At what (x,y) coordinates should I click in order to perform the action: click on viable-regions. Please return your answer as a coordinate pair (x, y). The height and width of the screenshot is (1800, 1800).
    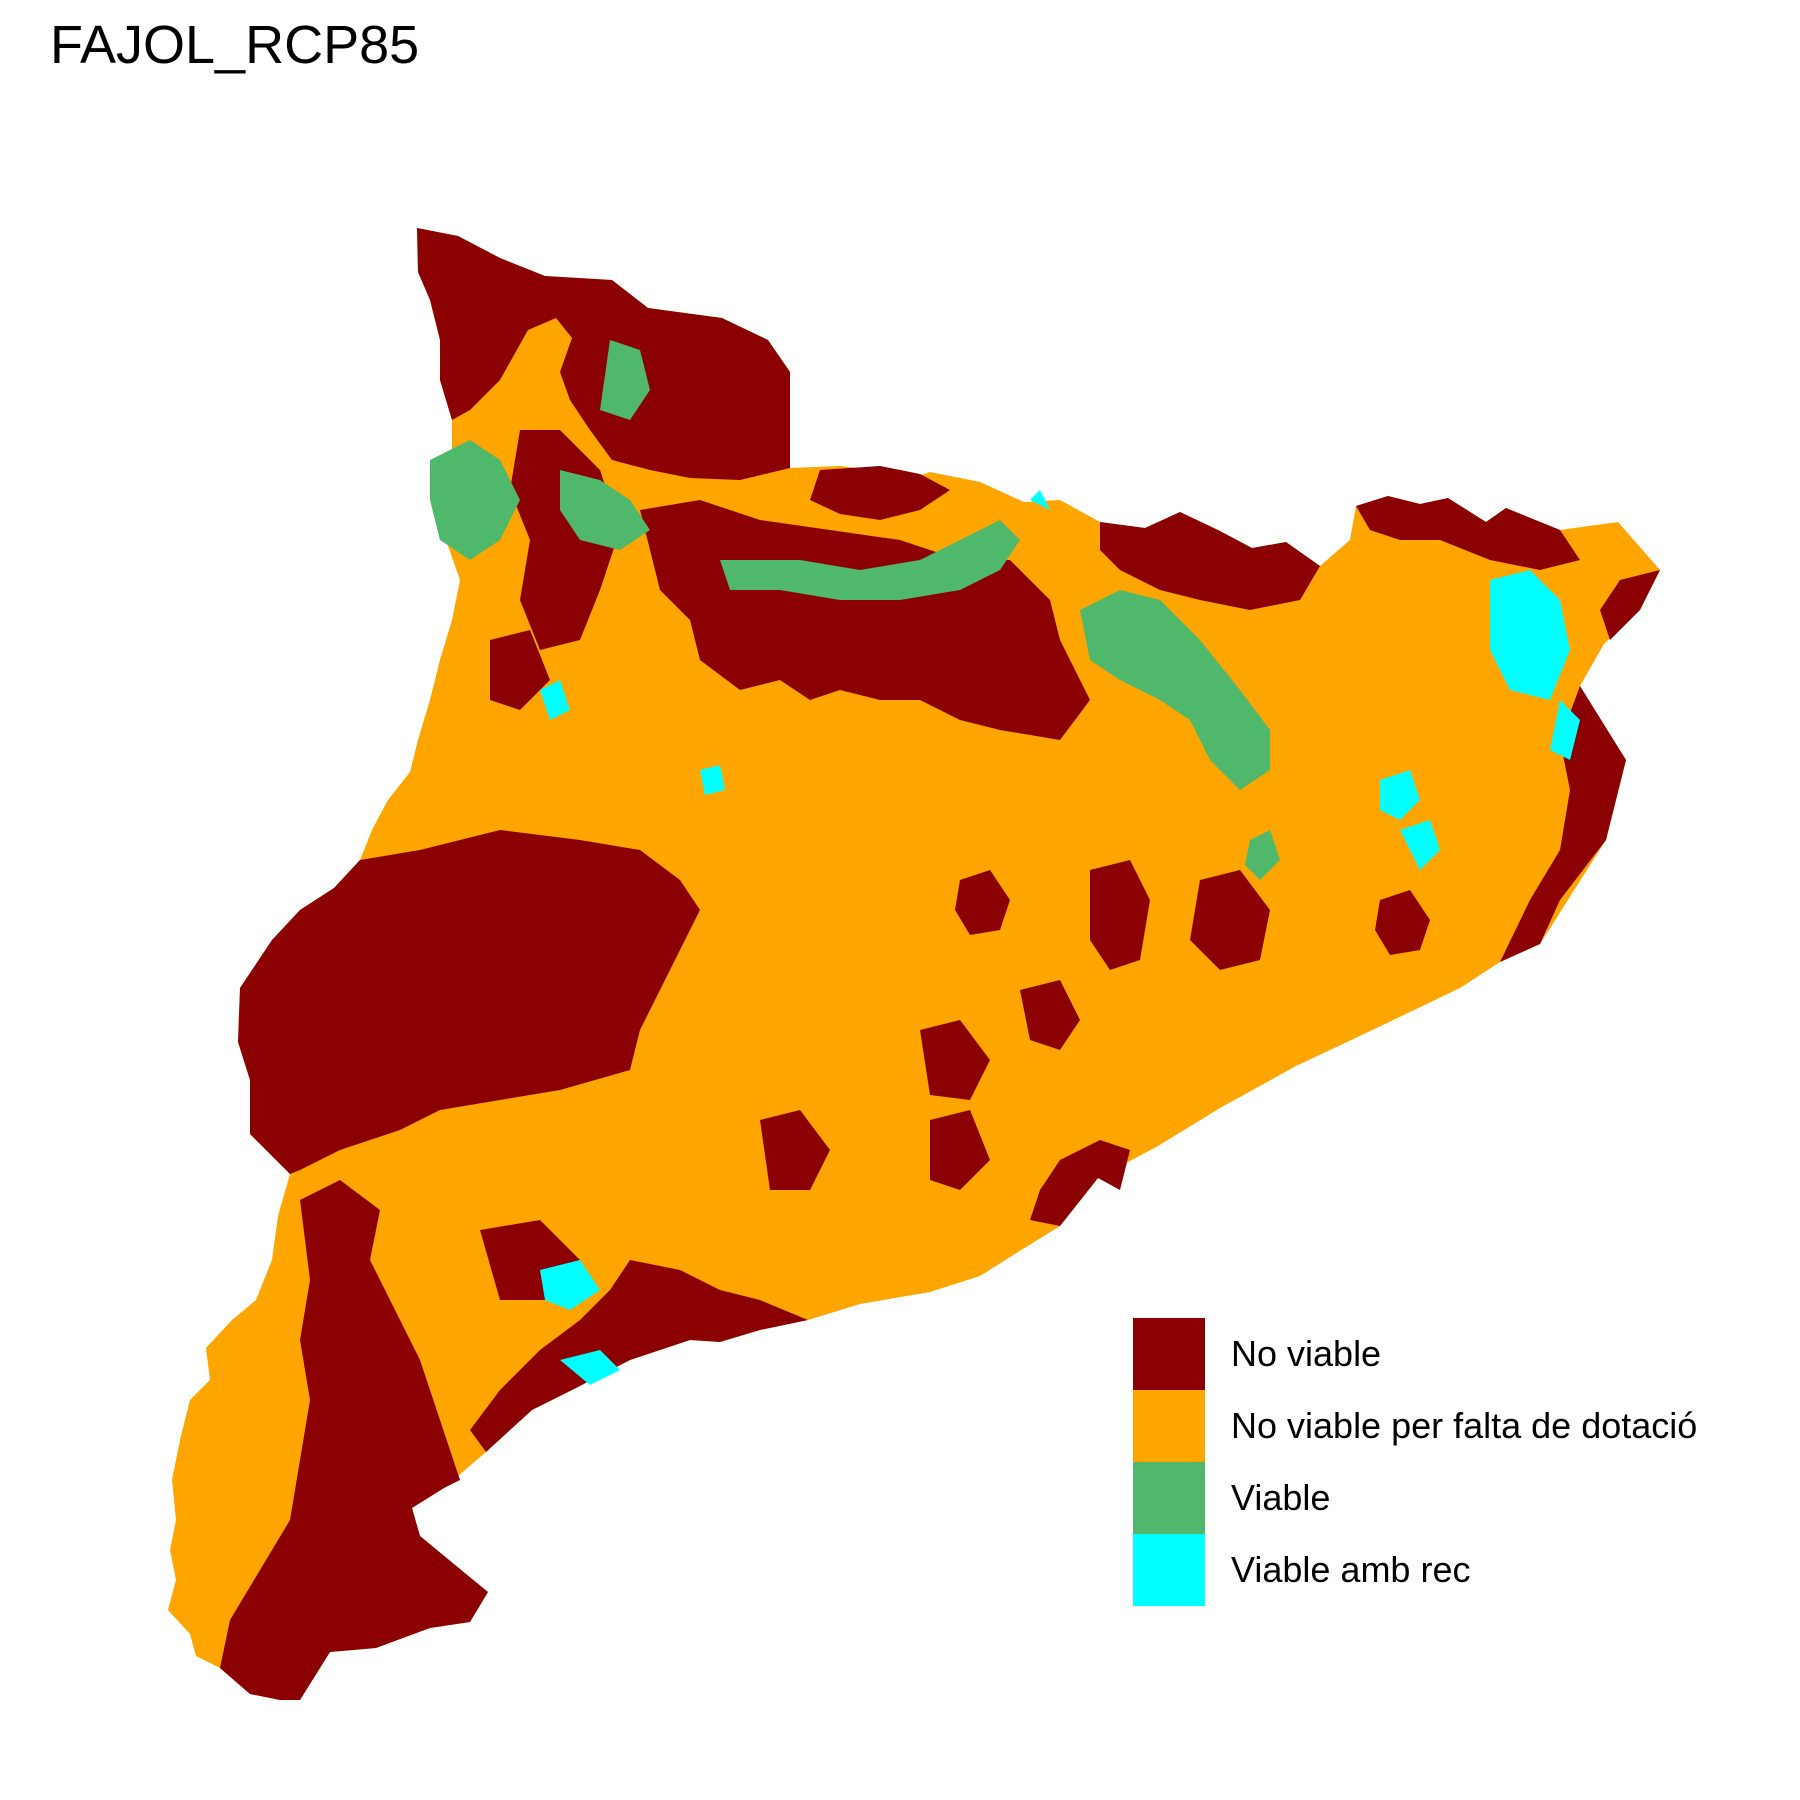
    Looking at the image, I should click on (855, 610).